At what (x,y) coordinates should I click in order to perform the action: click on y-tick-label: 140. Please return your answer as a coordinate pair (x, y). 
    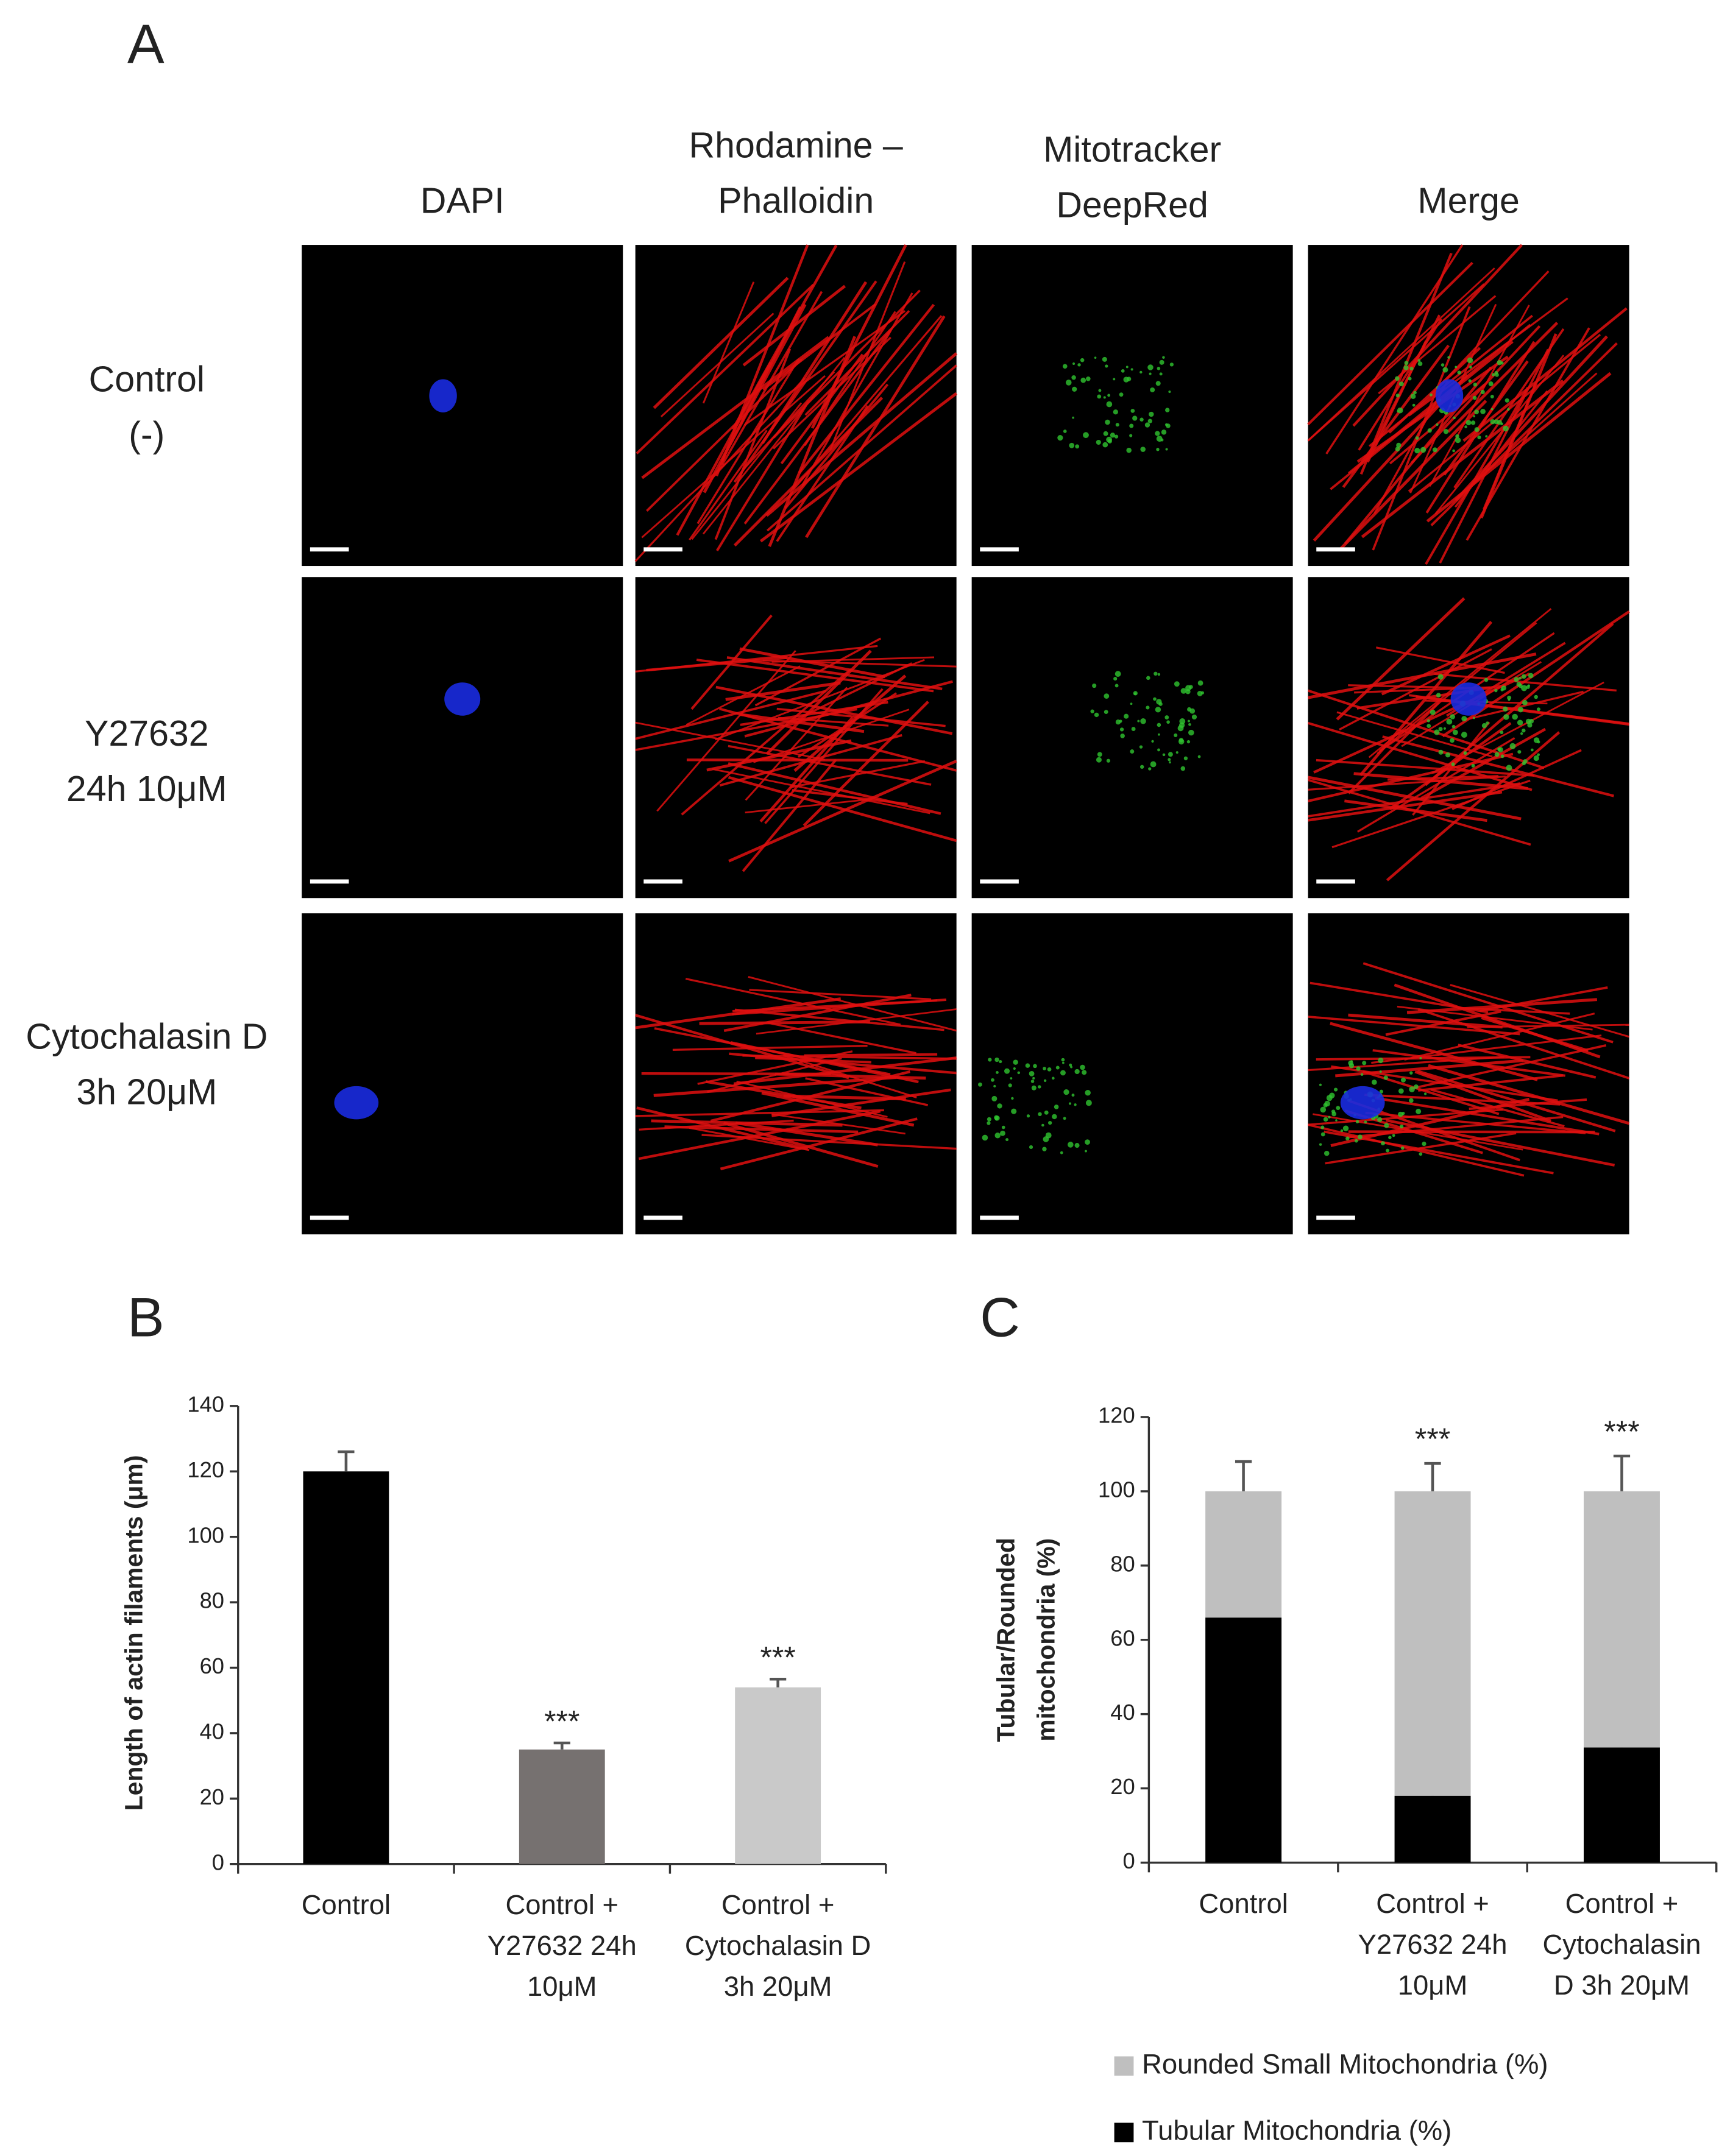
    Looking at the image, I should click on (205, 1404).